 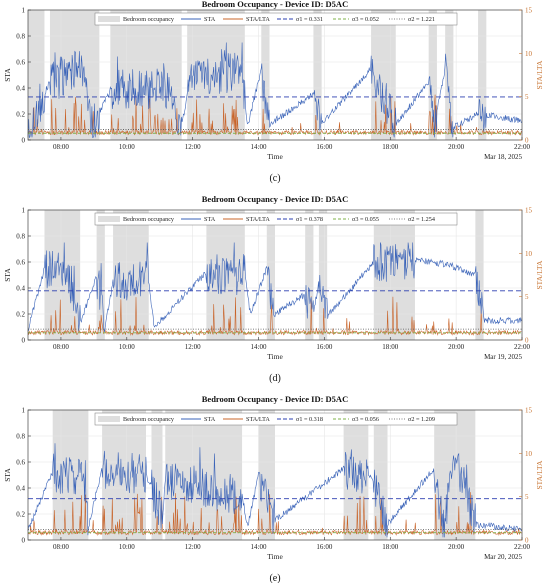 What do you see at coordinates (421, 219) in the screenshot?
I see `legend-sigma2-label: σ2 = 1.254` at bounding box center [421, 219].